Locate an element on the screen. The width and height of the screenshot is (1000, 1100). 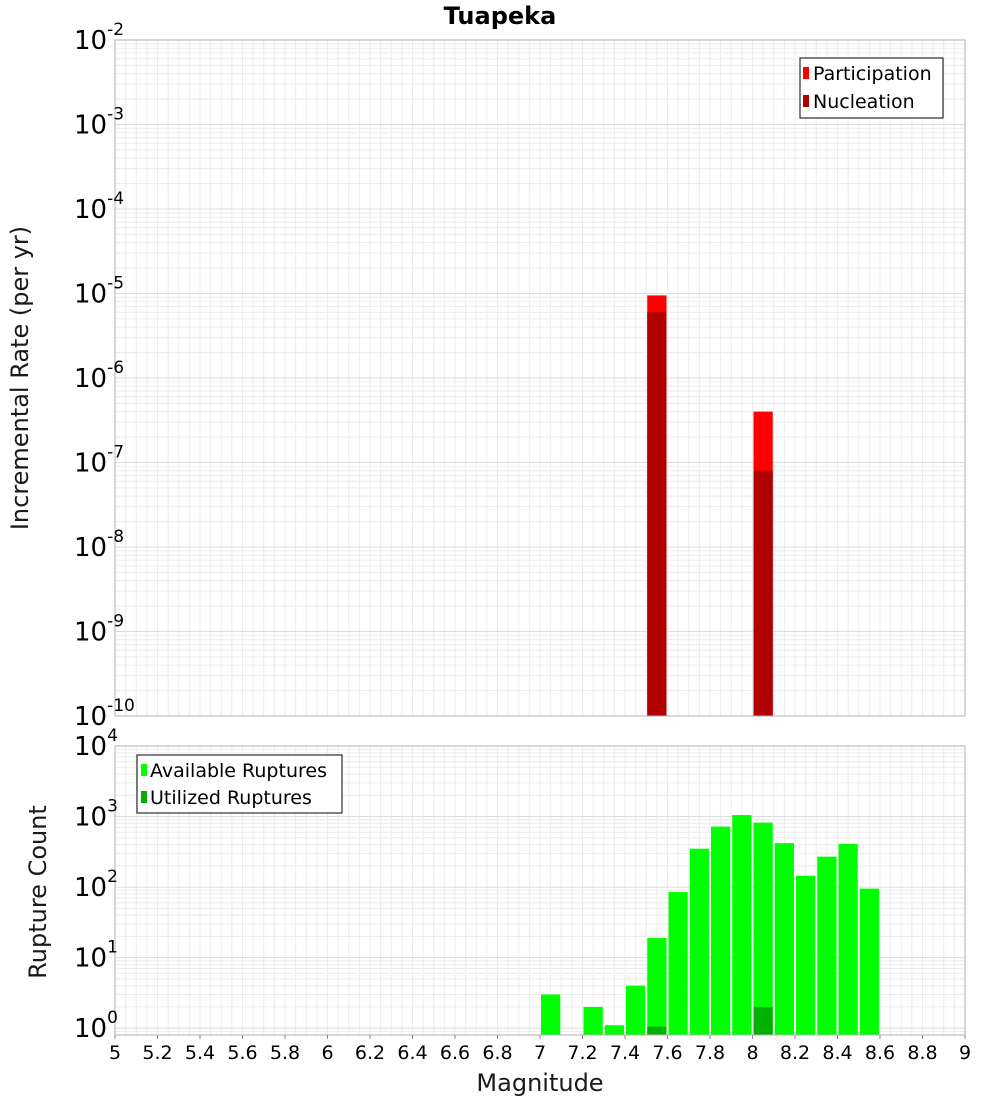
x-tick-label: 7.2 is located at coordinates (582, 1053).